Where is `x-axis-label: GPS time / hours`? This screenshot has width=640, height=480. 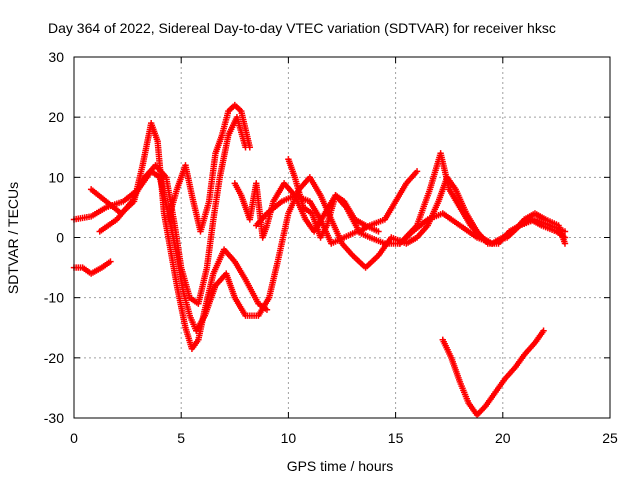 x-axis-label: GPS time / hours is located at coordinates (340, 466).